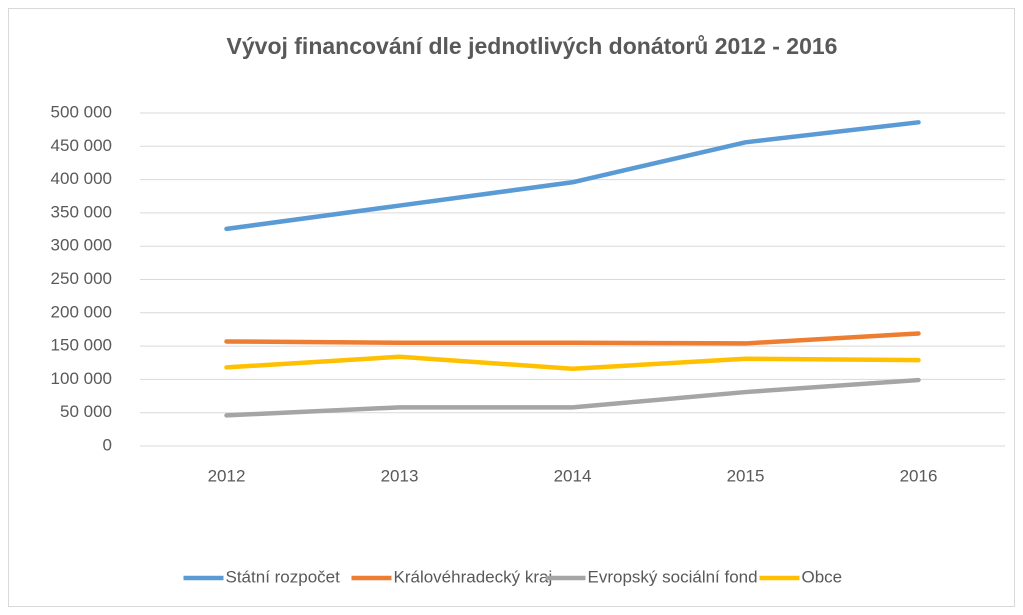  What do you see at coordinates (81, 345) in the screenshot?
I see `y-tick-label: 150 000` at bounding box center [81, 345].